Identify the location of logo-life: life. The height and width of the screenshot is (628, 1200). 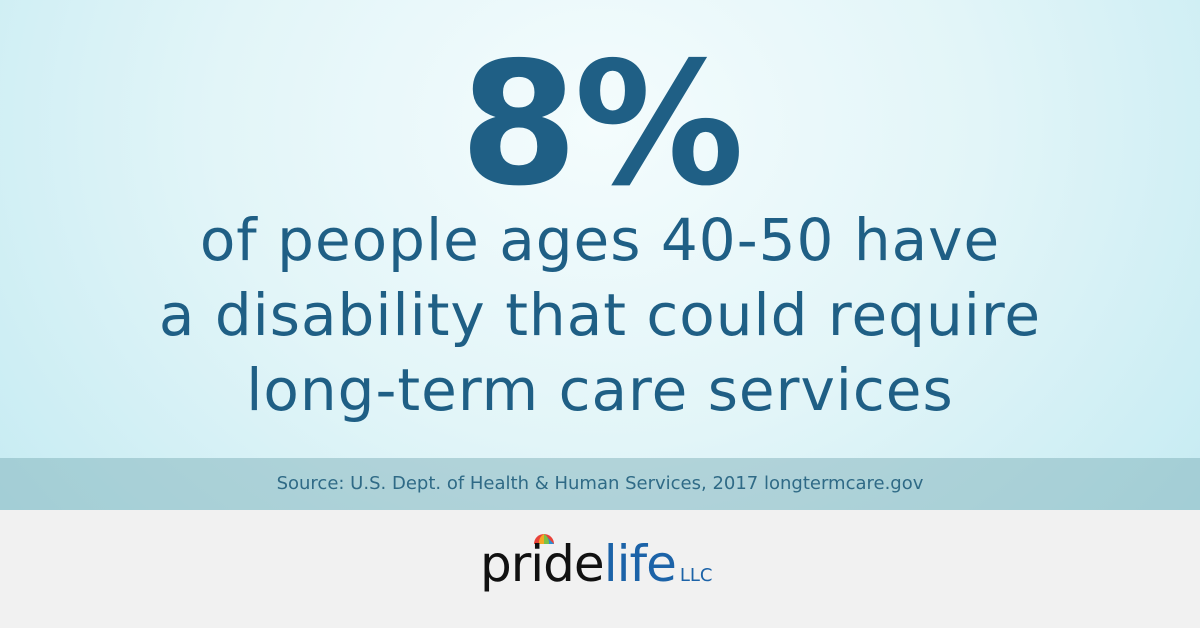
(640, 564).